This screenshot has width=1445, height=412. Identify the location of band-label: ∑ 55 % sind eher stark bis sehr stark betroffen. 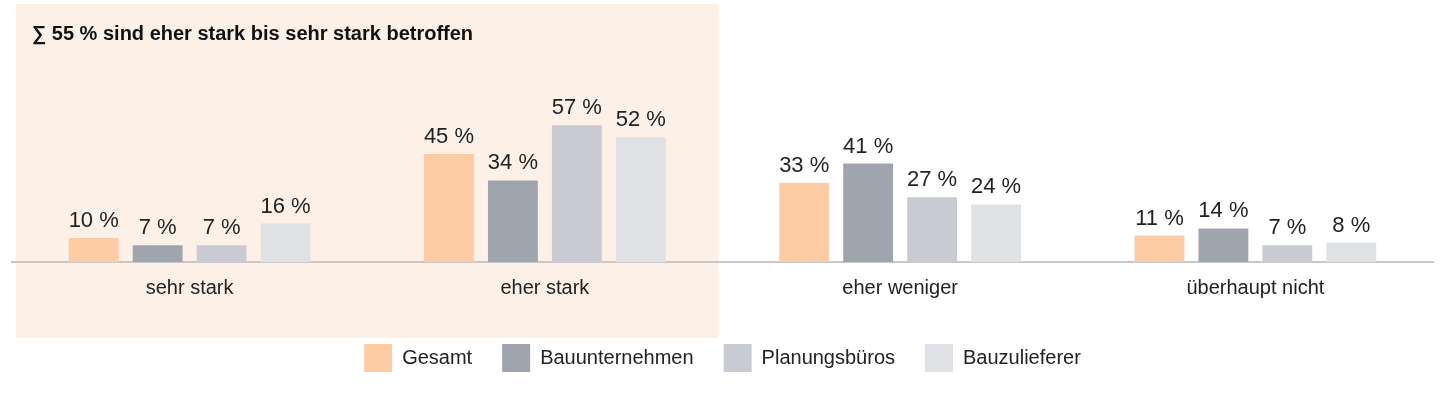
(253, 33).